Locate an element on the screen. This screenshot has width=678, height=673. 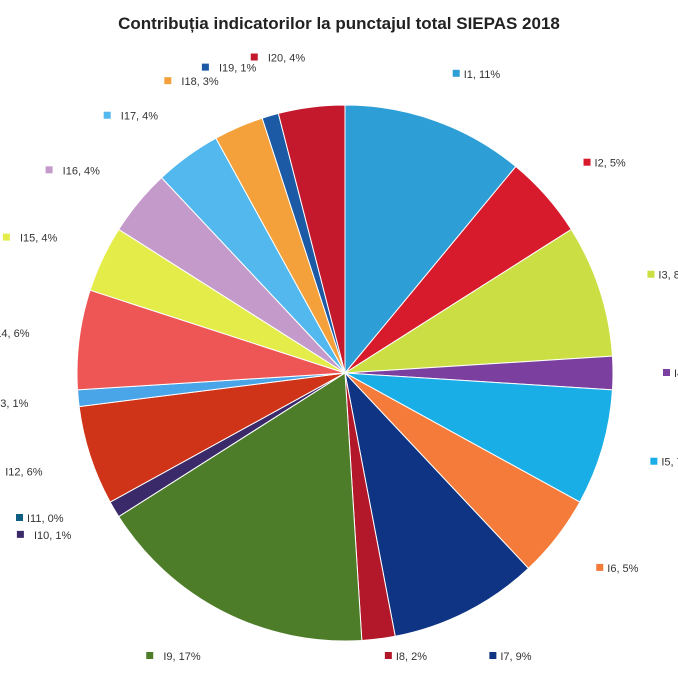
slice-label-5: I5, 7% is located at coordinates (664, 463).